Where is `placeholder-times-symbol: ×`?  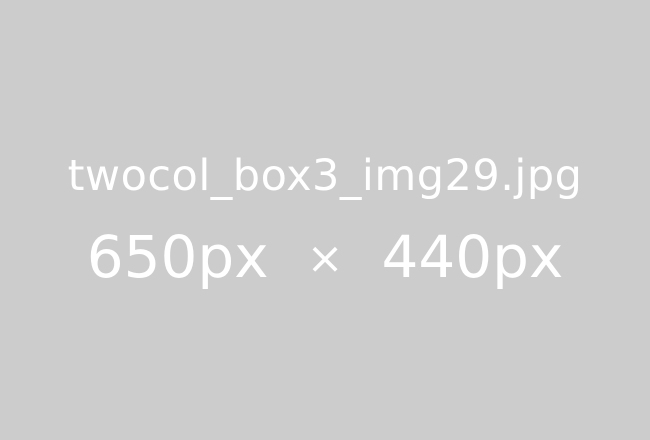 placeholder-times-symbol: × is located at coordinates (325, 258).